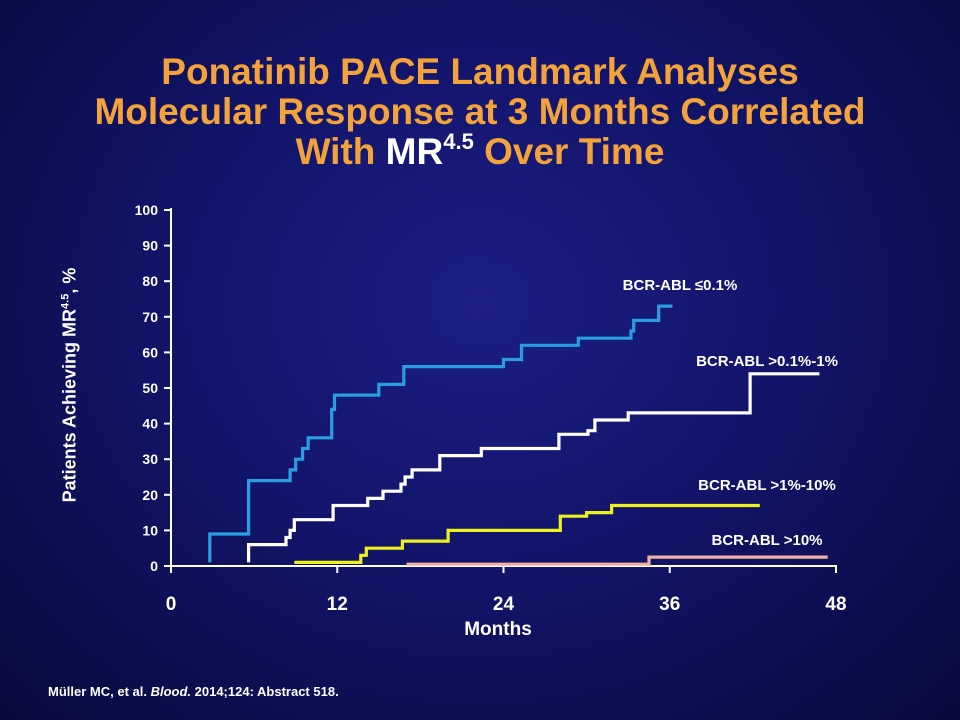 The height and width of the screenshot is (720, 960). What do you see at coordinates (569, 151) in the screenshot?
I see `title-line-3-after: Over Time` at bounding box center [569, 151].